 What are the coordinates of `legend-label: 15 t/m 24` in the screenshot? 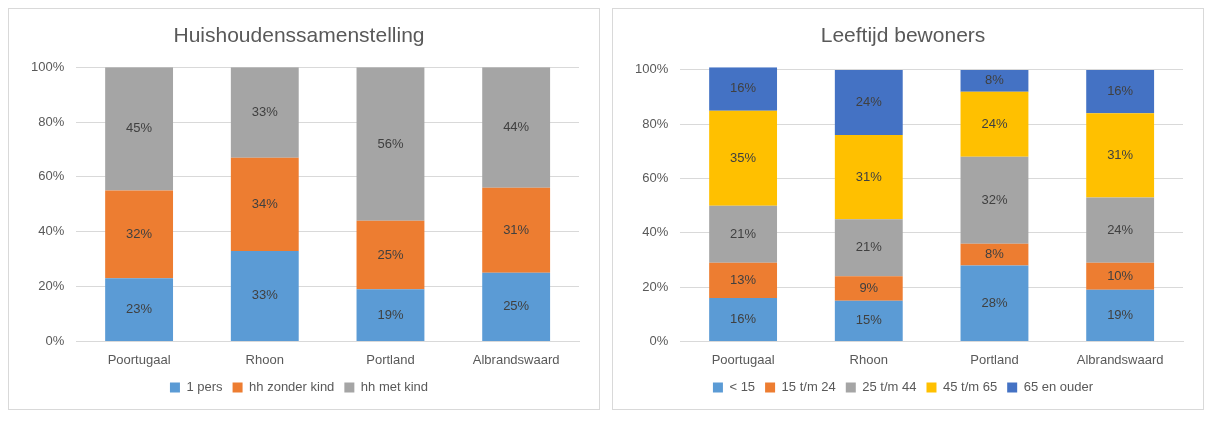 It's located at (808, 387).